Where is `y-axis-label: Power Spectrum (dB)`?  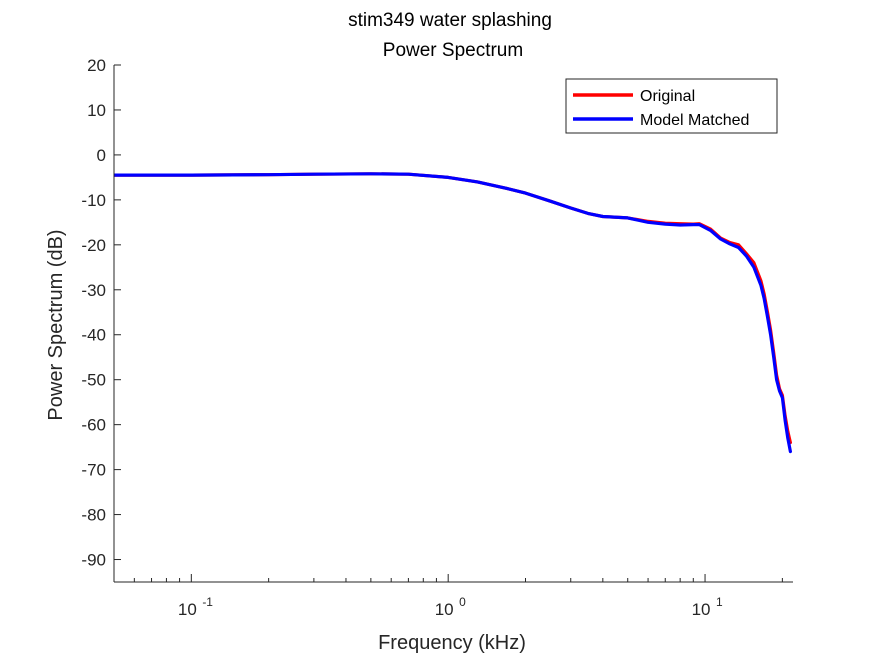 y-axis-label: Power Spectrum (dB) is located at coordinates (56, 324).